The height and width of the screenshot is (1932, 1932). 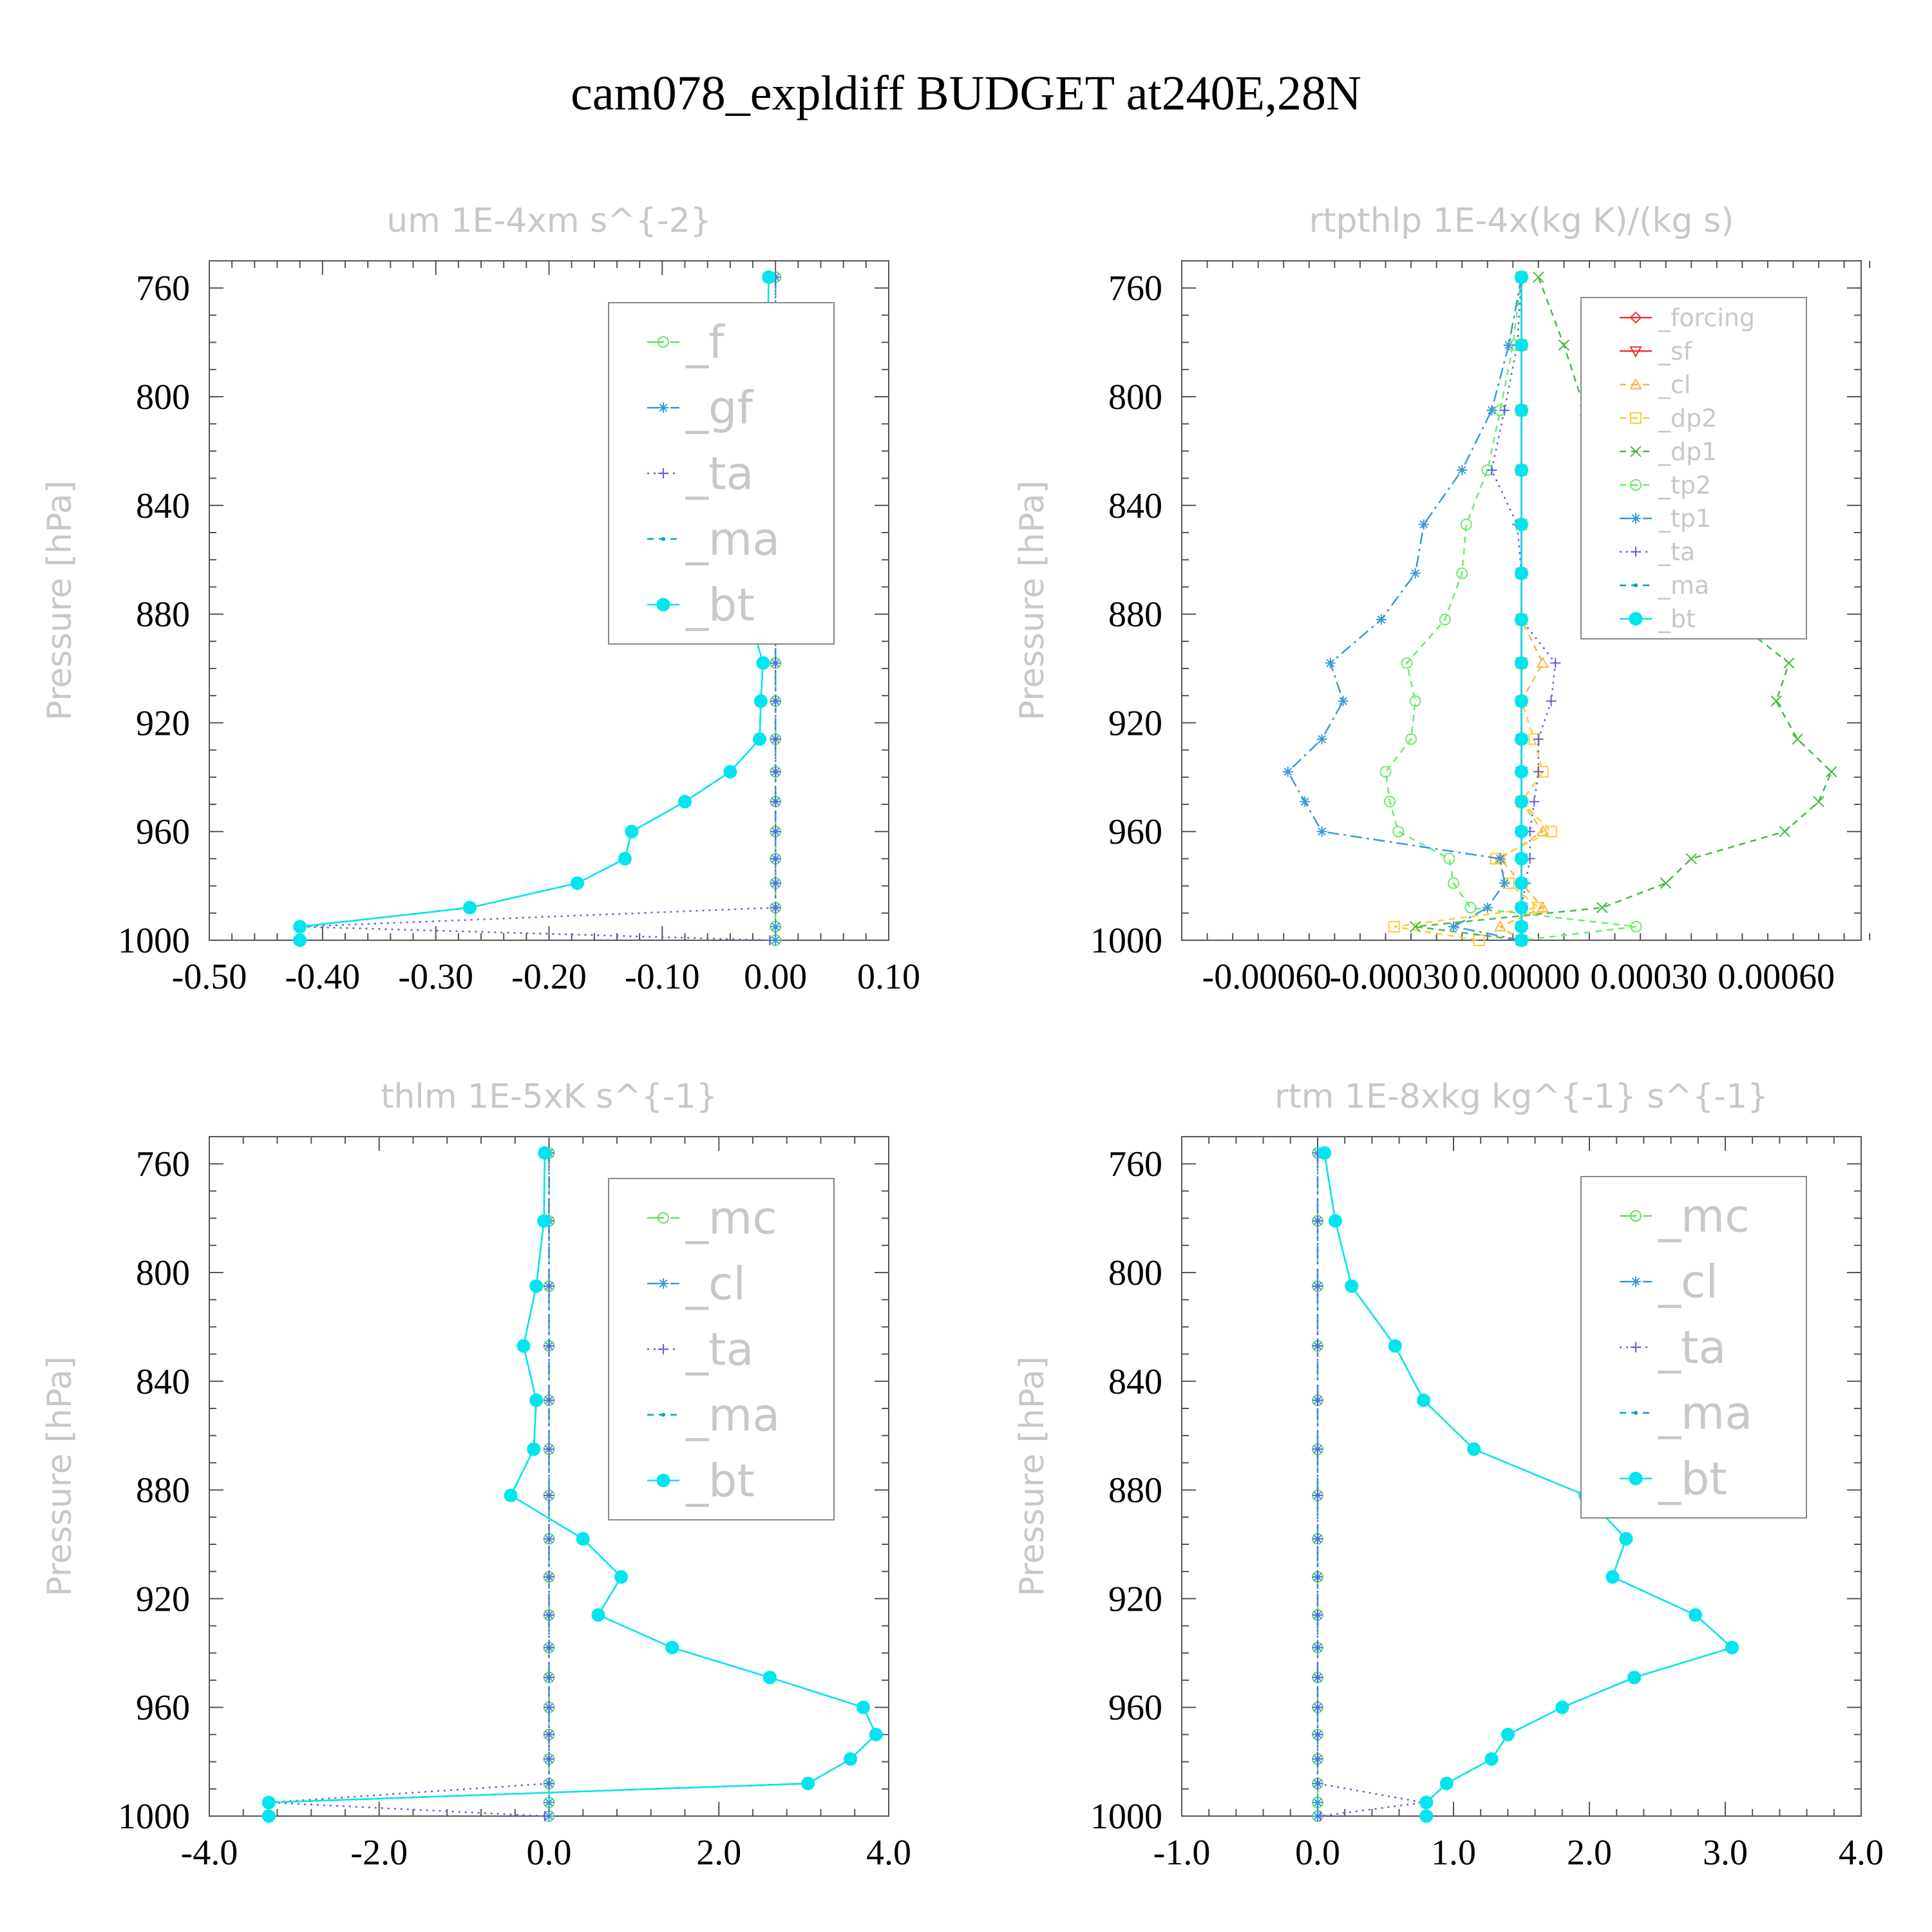 What do you see at coordinates (1684, 485) in the screenshot?
I see `legend-label: _tp2` at bounding box center [1684, 485].